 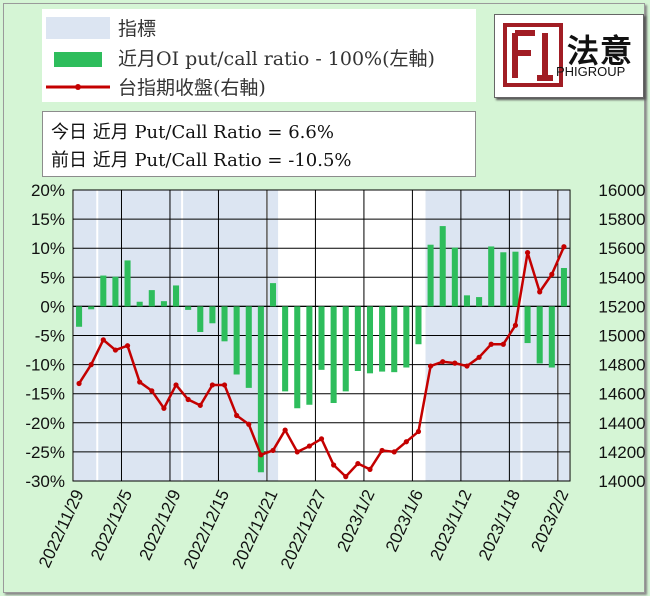 I want to click on x-tick-label: 2022/12/21, so click(x=254, y=529).